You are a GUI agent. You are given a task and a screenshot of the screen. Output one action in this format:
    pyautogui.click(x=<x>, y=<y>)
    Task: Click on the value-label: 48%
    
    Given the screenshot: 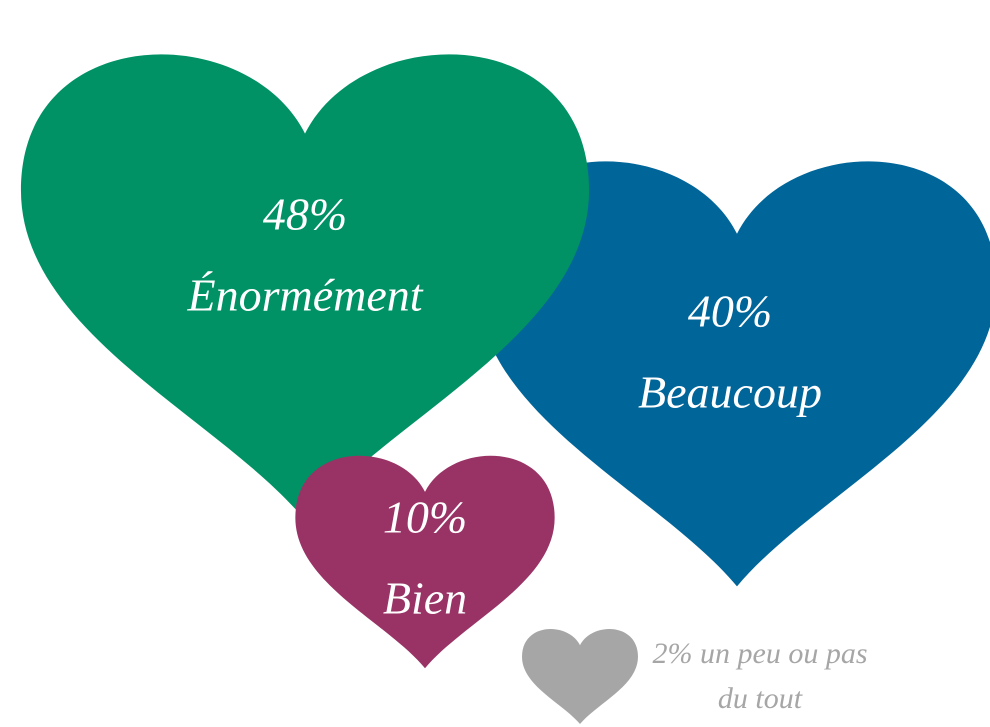 What is the action you would take?
    pyautogui.click(x=305, y=214)
    